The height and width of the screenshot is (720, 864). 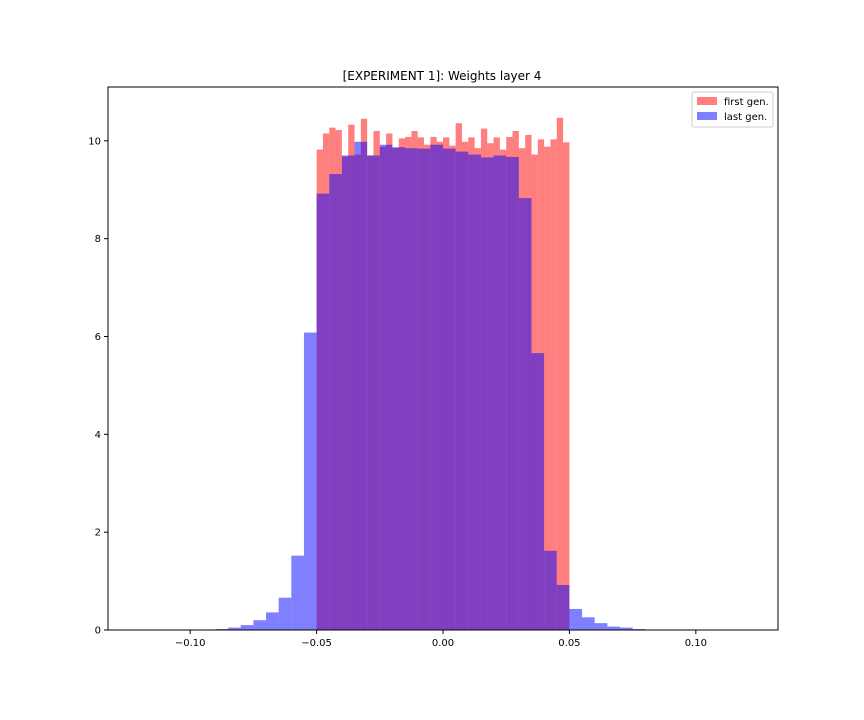 What do you see at coordinates (746, 102) in the screenshot?
I see `legend-label: first gen.` at bounding box center [746, 102].